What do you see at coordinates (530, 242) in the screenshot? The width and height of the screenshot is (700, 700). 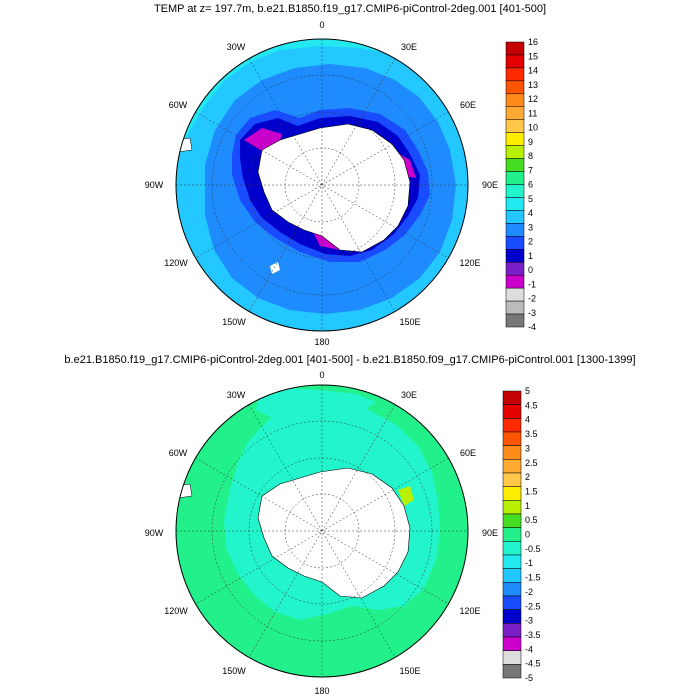 I see `panel1-colorbar-label: 2` at bounding box center [530, 242].